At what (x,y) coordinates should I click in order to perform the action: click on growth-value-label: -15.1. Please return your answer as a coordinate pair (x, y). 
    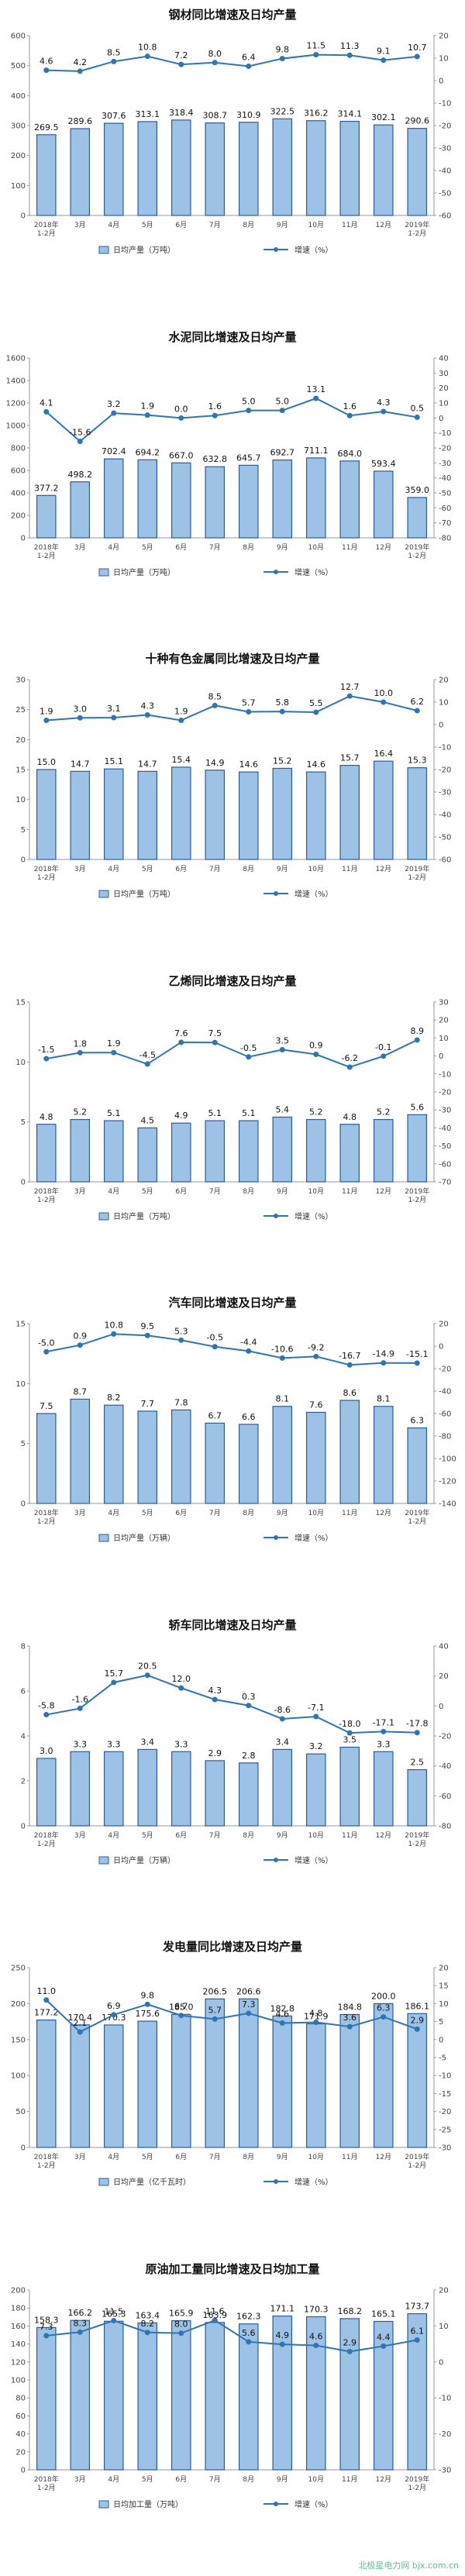
    Looking at the image, I should click on (417, 1354).